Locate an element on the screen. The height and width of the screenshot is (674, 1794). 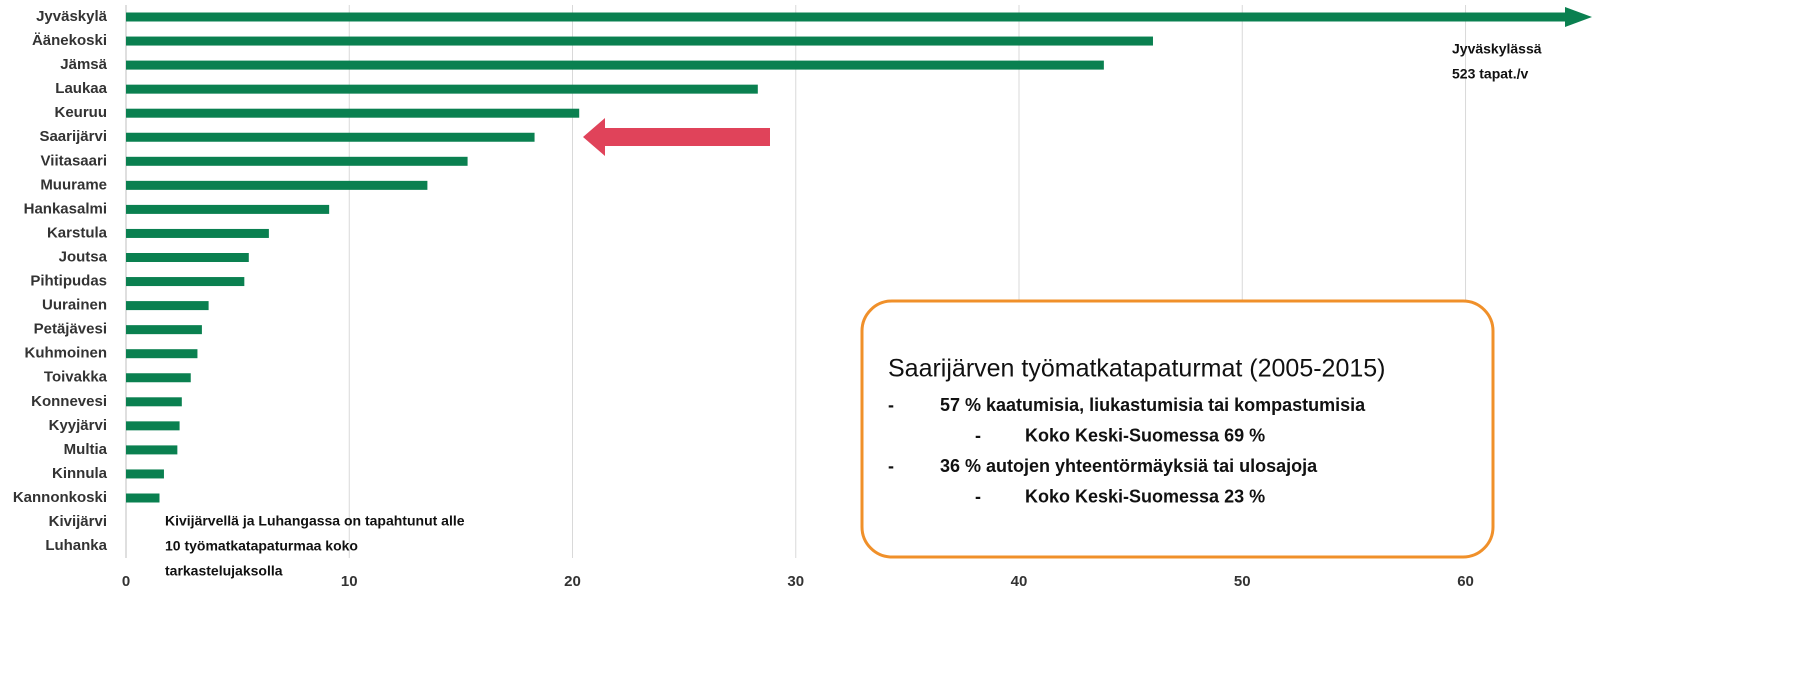
y-tick-label: Pihtipudas is located at coordinates (68, 281).